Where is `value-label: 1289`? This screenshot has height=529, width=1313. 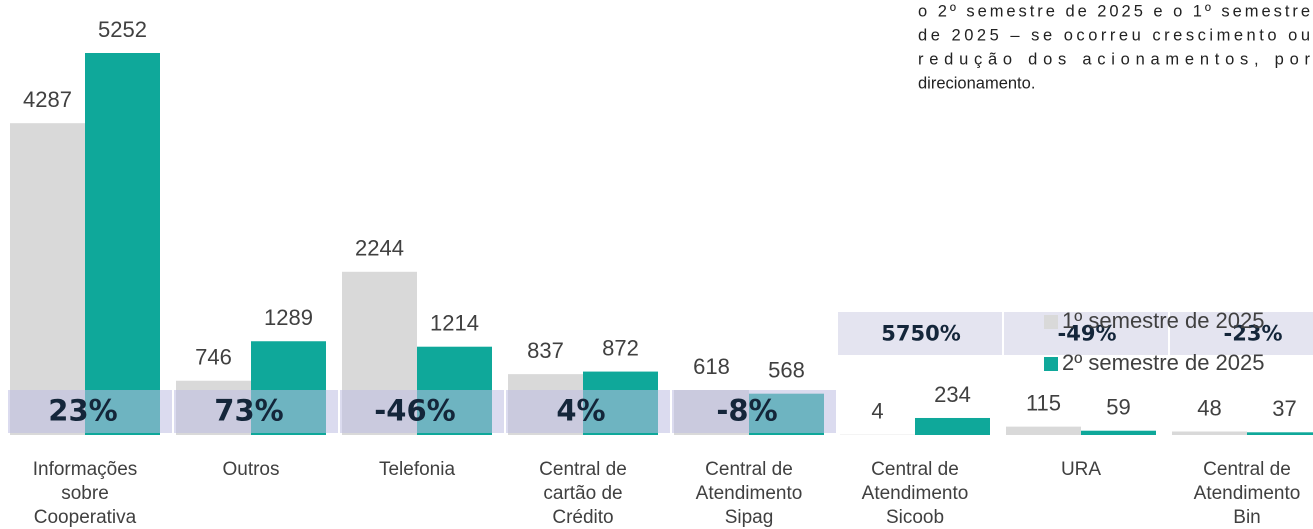
value-label: 1289 is located at coordinates (288, 317).